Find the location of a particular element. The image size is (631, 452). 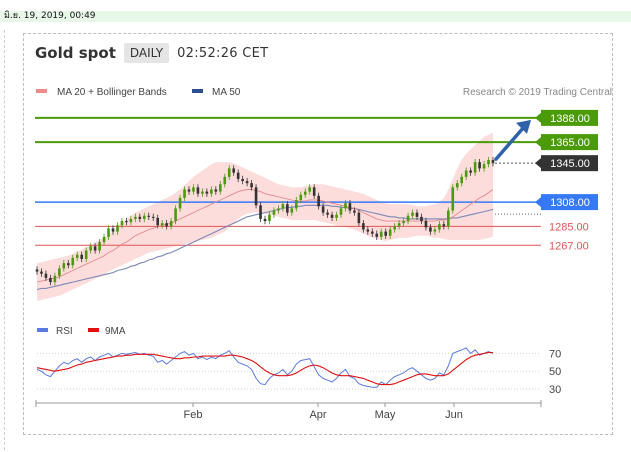

chart-header: Gold spot DAILY 02:52:26 CET is located at coordinates (151, 53).